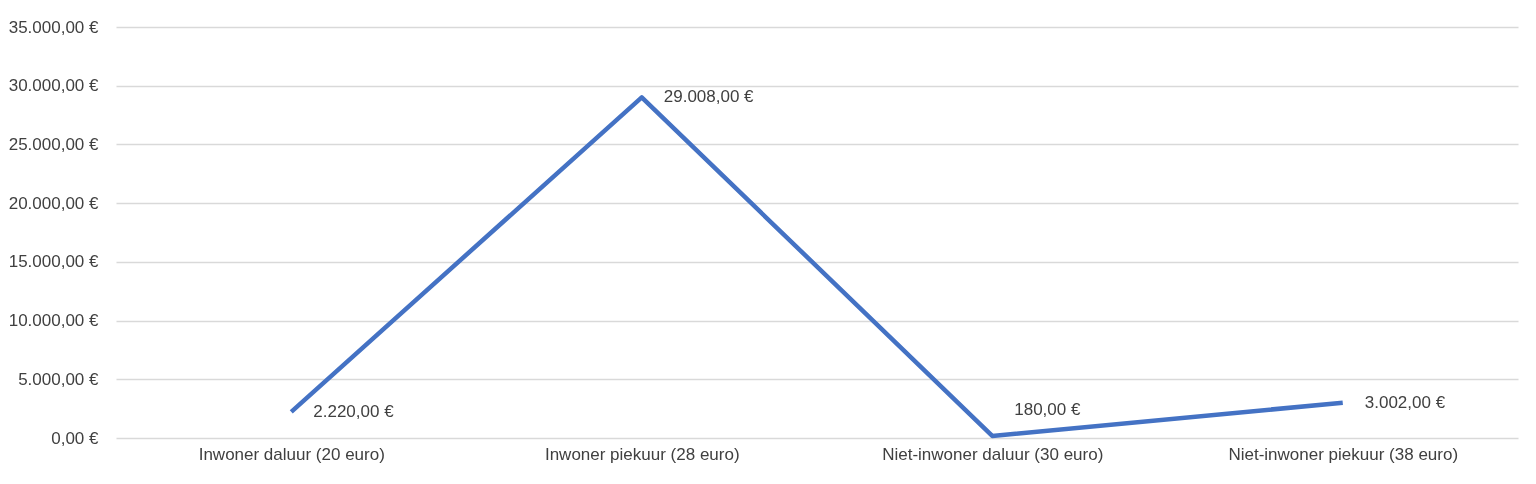  What do you see at coordinates (54, 203) in the screenshot?
I see `y-tick-label: 20.000,00 €` at bounding box center [54, 203].